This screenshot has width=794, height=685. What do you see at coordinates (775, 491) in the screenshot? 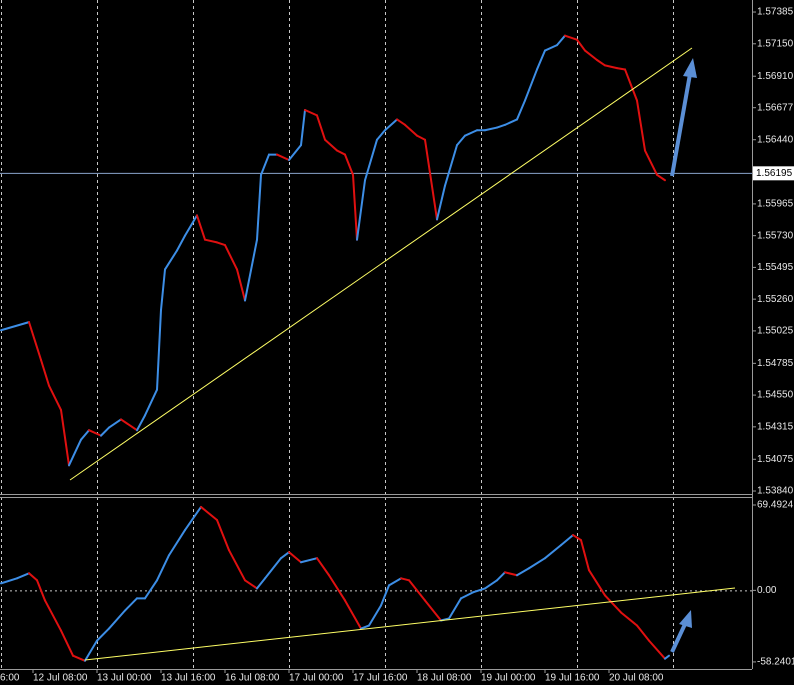
I see `y-tick-label: 1.53840` at bounding box center [775, 491].